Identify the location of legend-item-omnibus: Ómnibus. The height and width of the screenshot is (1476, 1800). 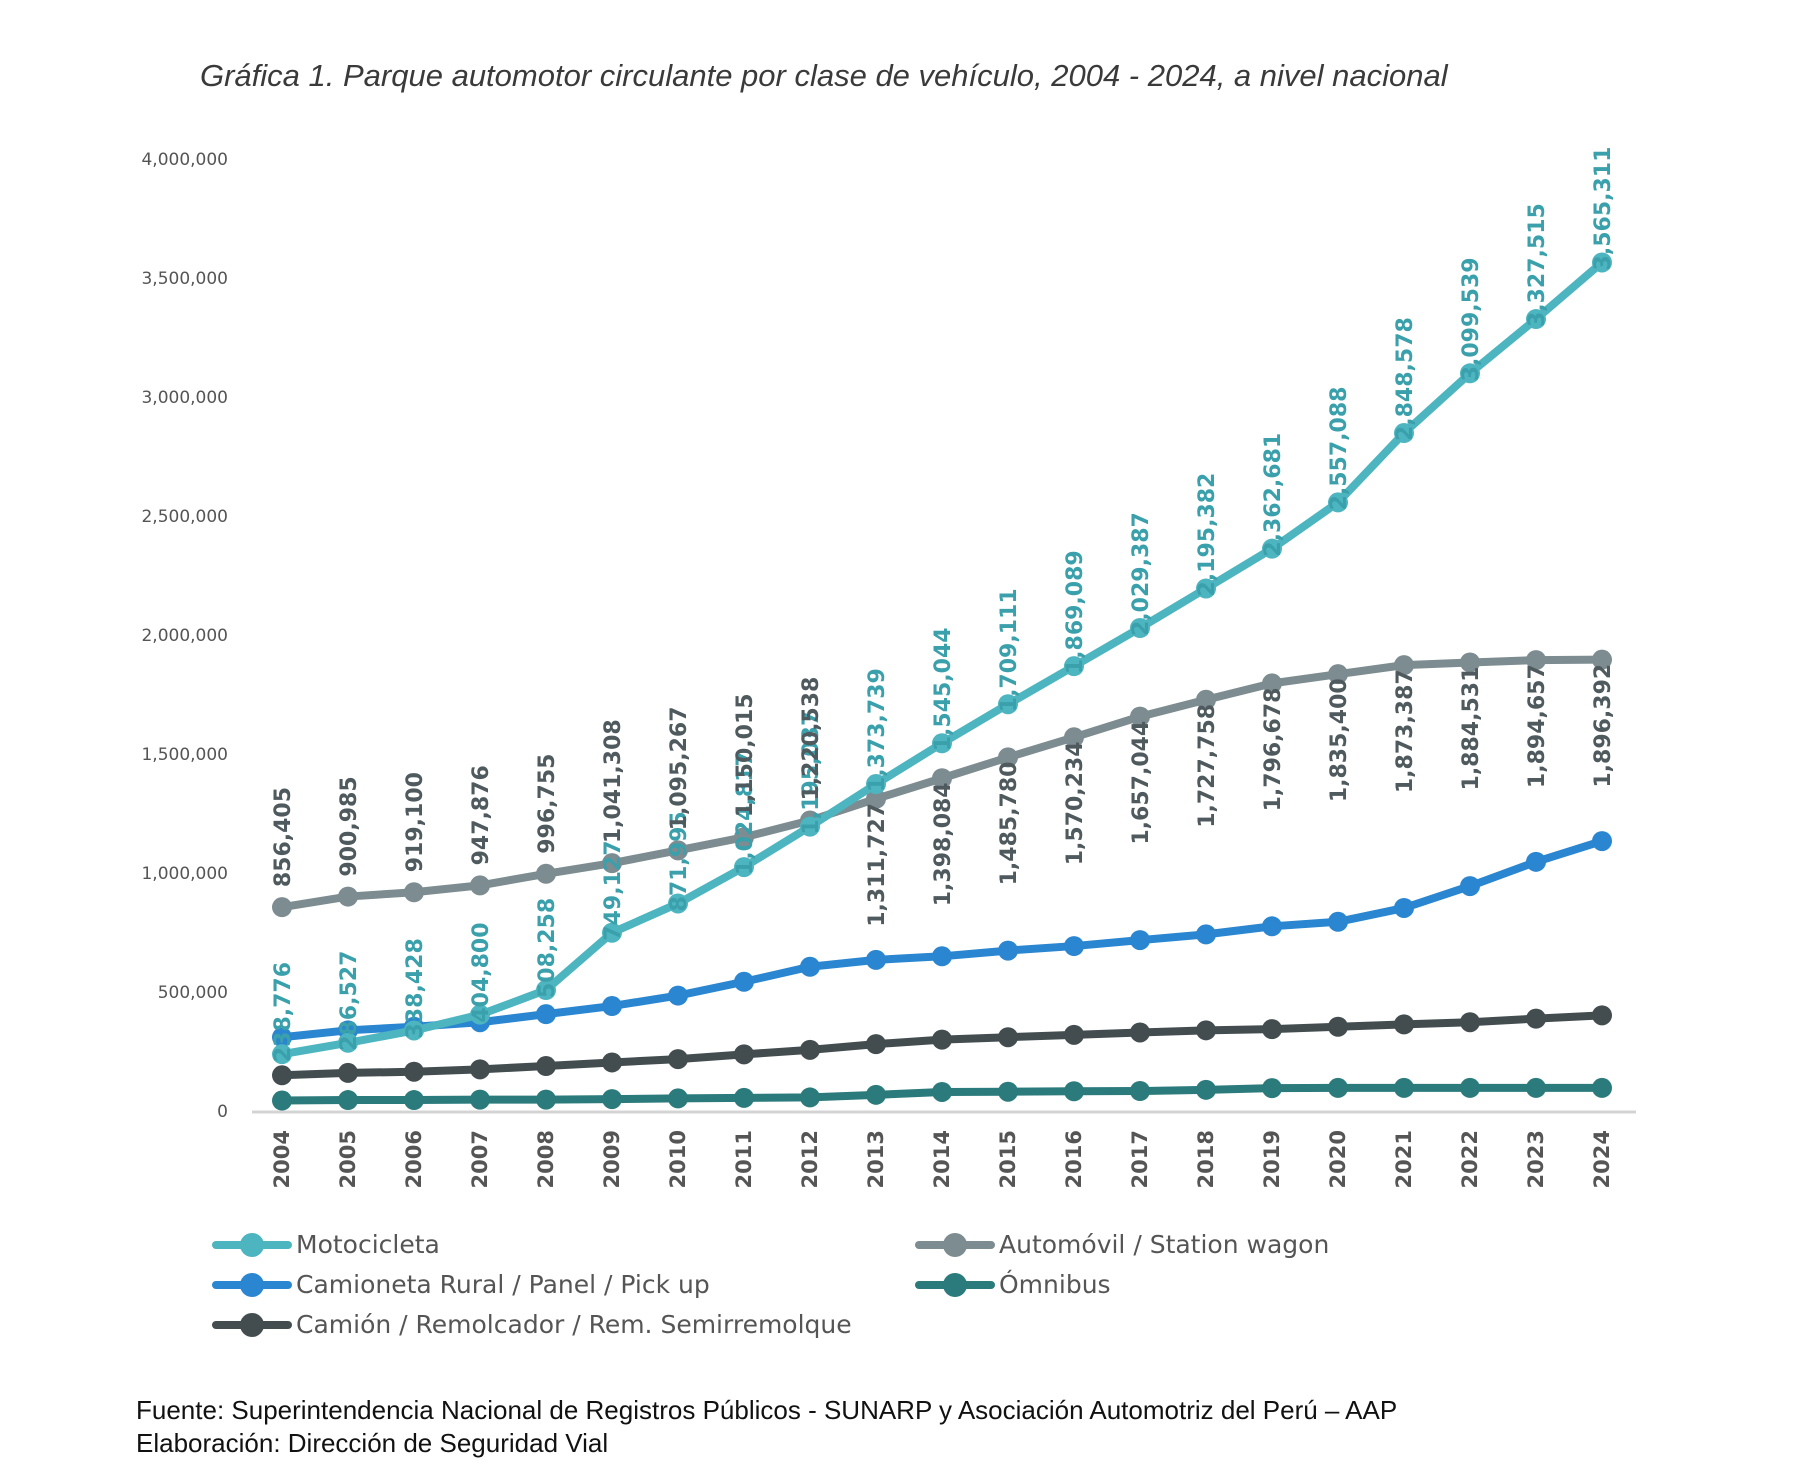
(1013, 1284).